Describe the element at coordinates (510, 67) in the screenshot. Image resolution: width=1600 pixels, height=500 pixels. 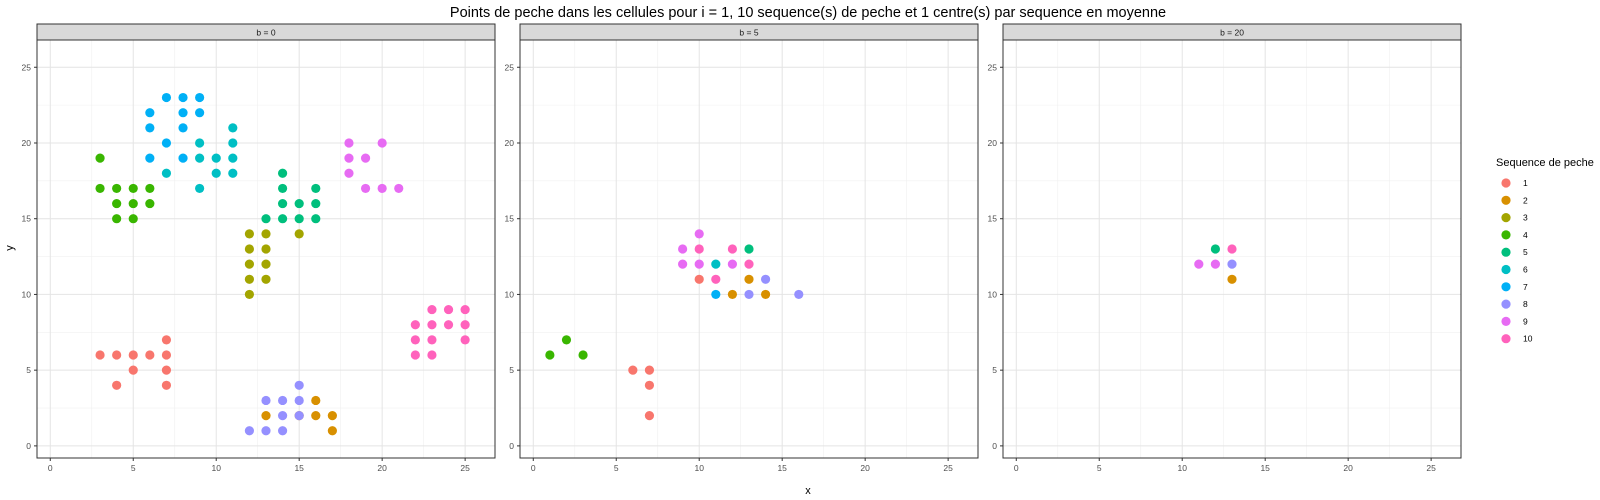
I see `y-tick-label: 25` at that location.